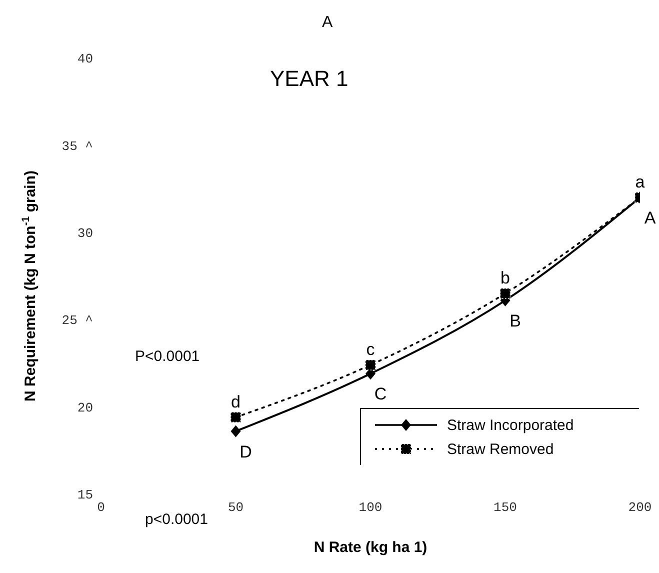 The width and height of the screenshot is (659, 573). Describe the element at coordinates (85, 234) in the screenshot. I see `y-tick-label: 30` at that location.